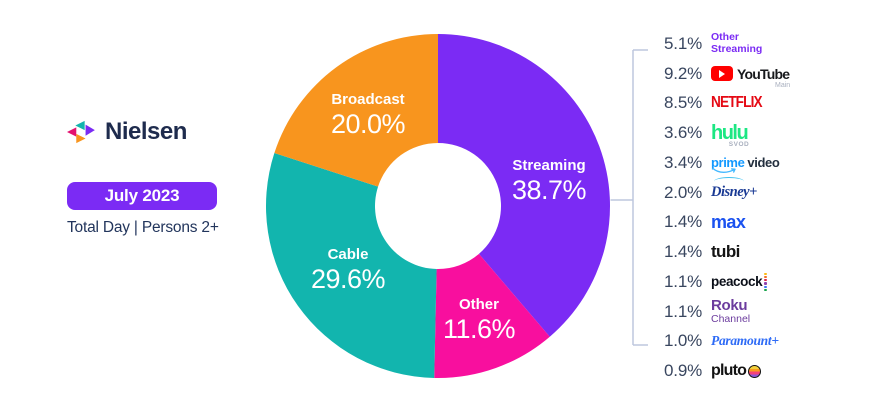 The image size is (877, 407). I want to click on broadcast-segment-label: Broadcast 20.0%, so click(368, 115).